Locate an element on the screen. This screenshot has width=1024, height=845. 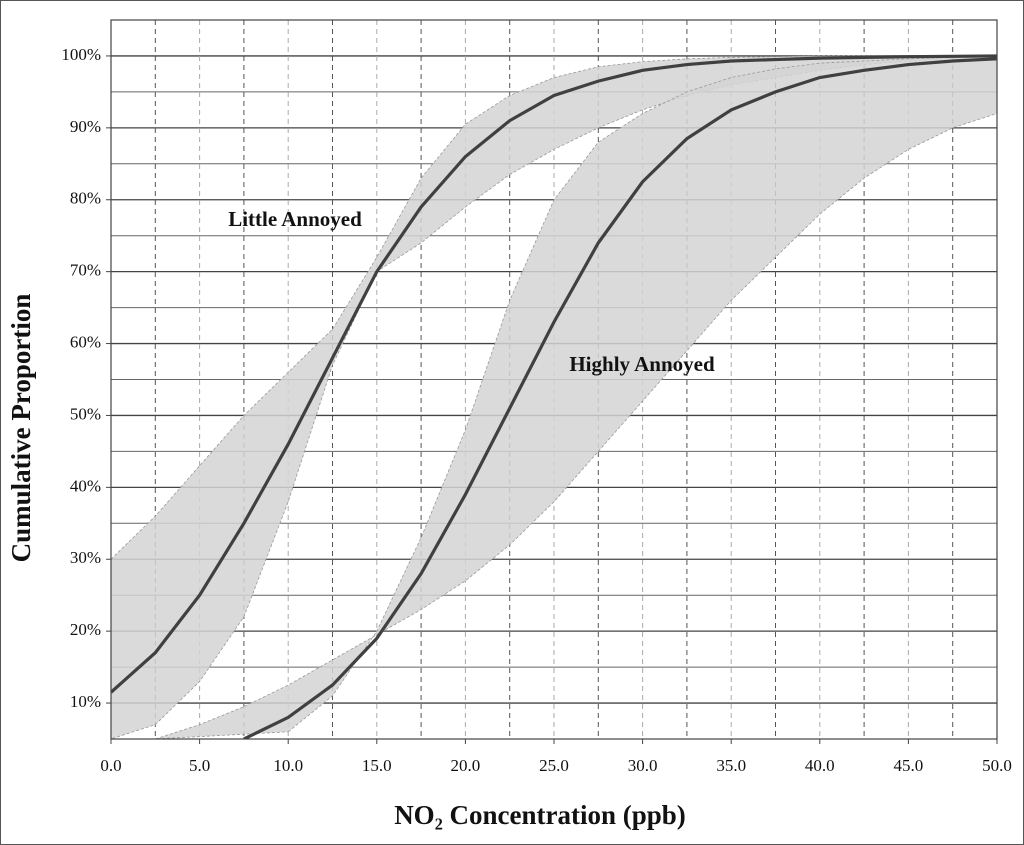
x-tick-label: 40.0 is located at coordinates (820, 765).